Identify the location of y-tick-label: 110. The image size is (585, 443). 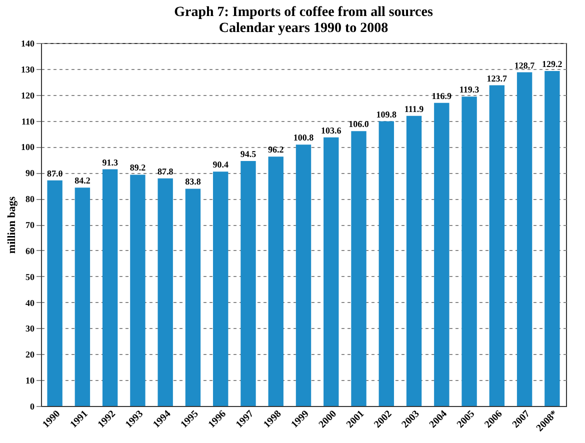
(28, 121).